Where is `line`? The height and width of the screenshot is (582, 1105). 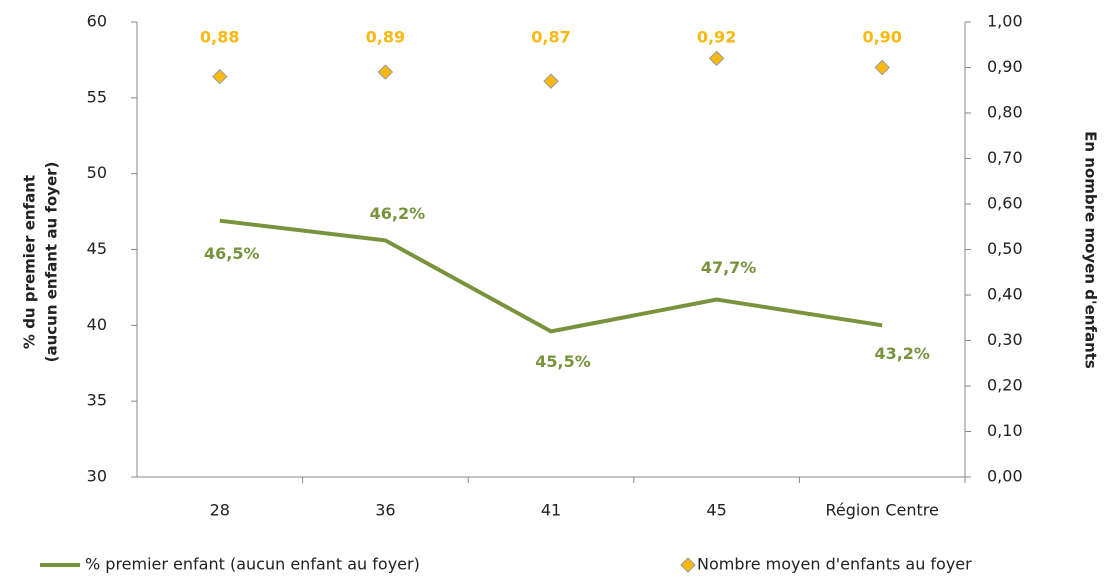 line is located at coordinates (551, 276).